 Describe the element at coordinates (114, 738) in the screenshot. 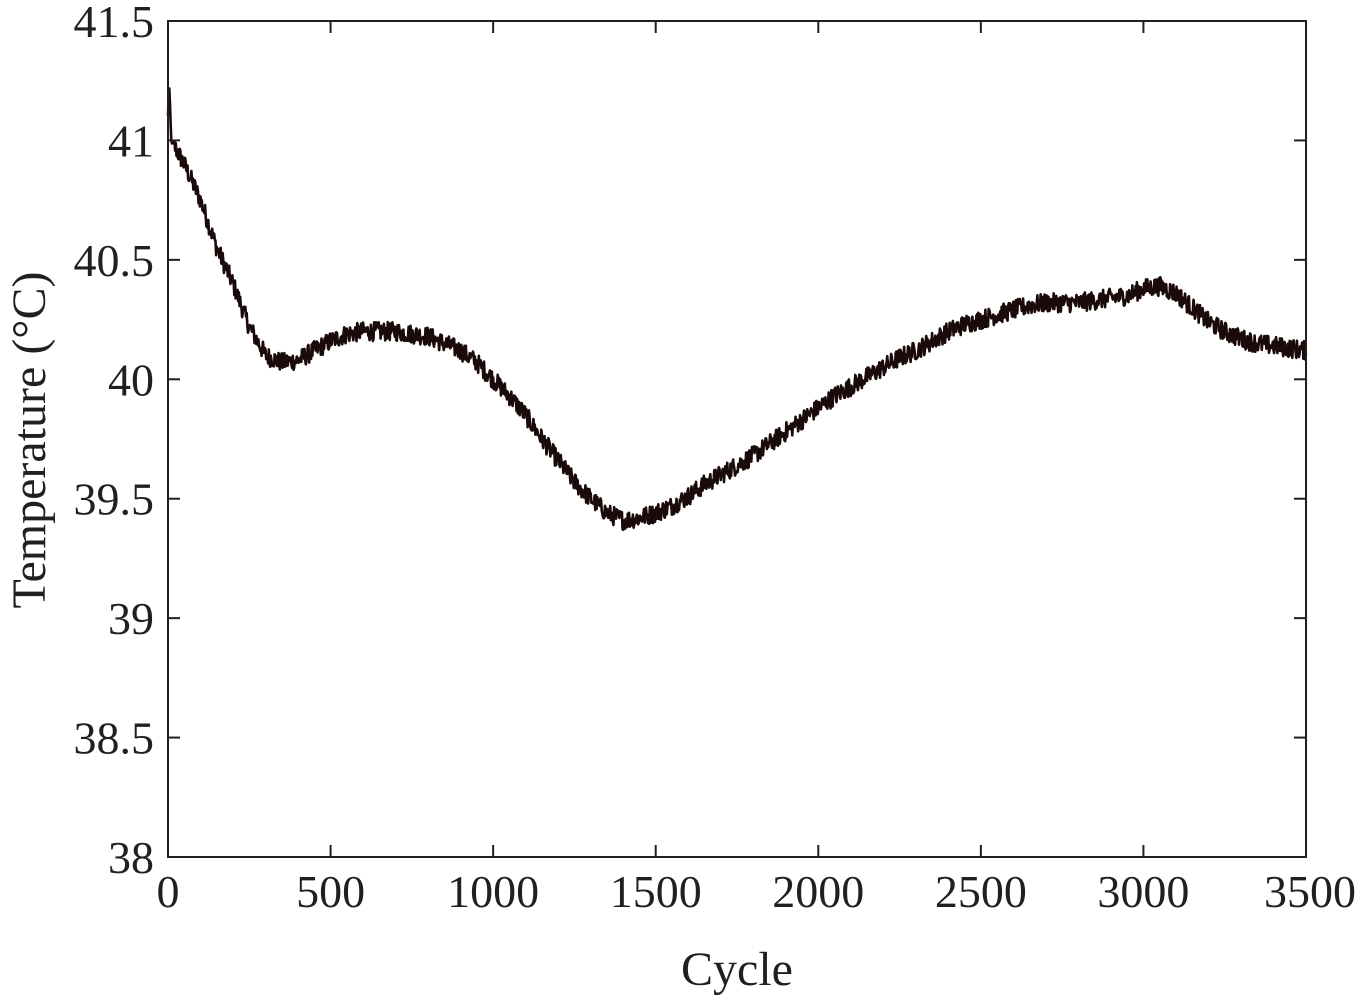

I see `y-tick-label: 38.5` at that location.